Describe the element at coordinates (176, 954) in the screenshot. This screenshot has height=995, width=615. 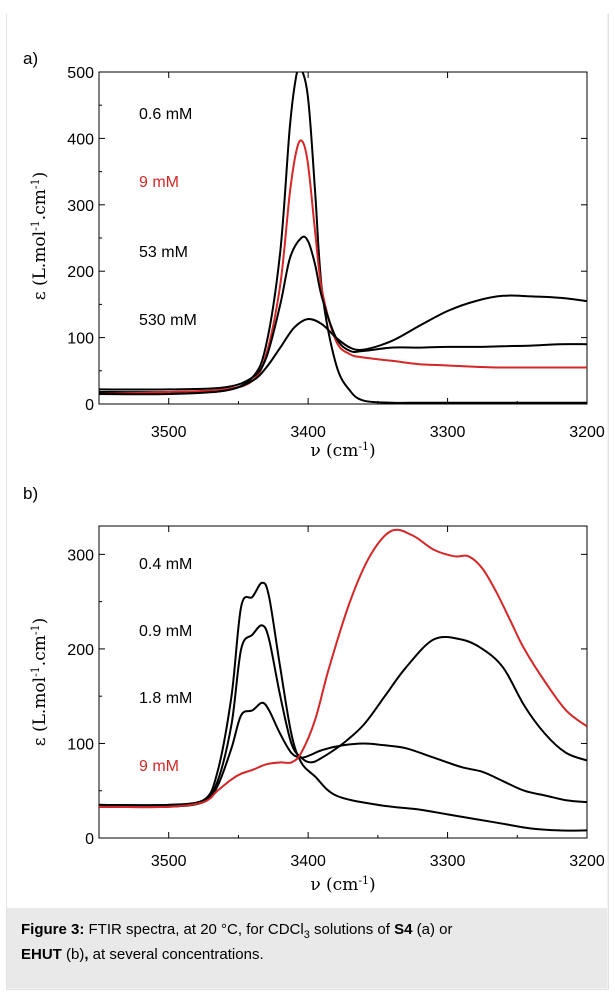
I see `caption-text-5: at several concentrations.` at that location.